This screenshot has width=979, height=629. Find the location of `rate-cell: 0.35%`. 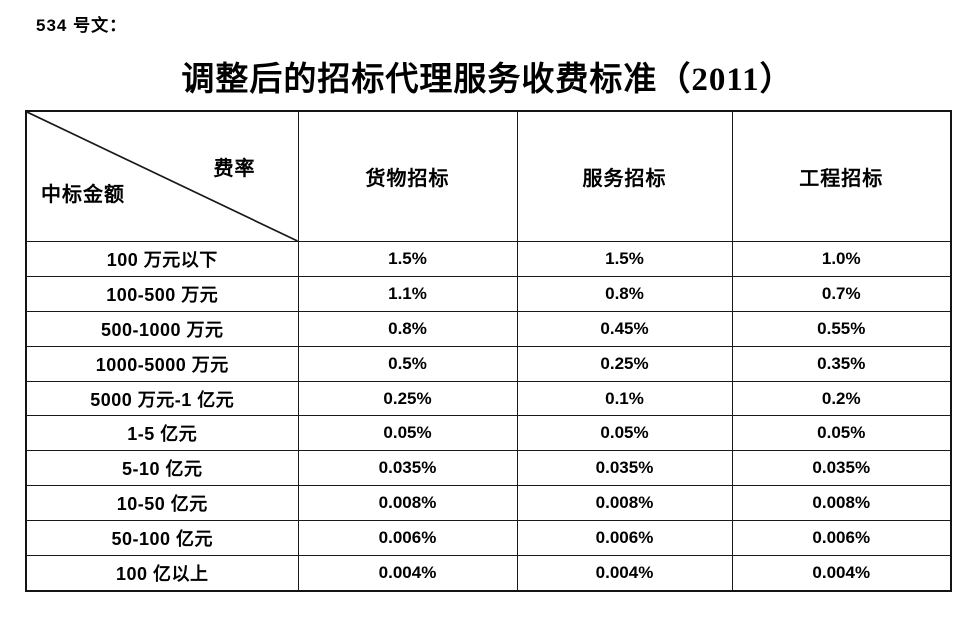

rate-cell: 0.35% is located at coordinates (841, 363).